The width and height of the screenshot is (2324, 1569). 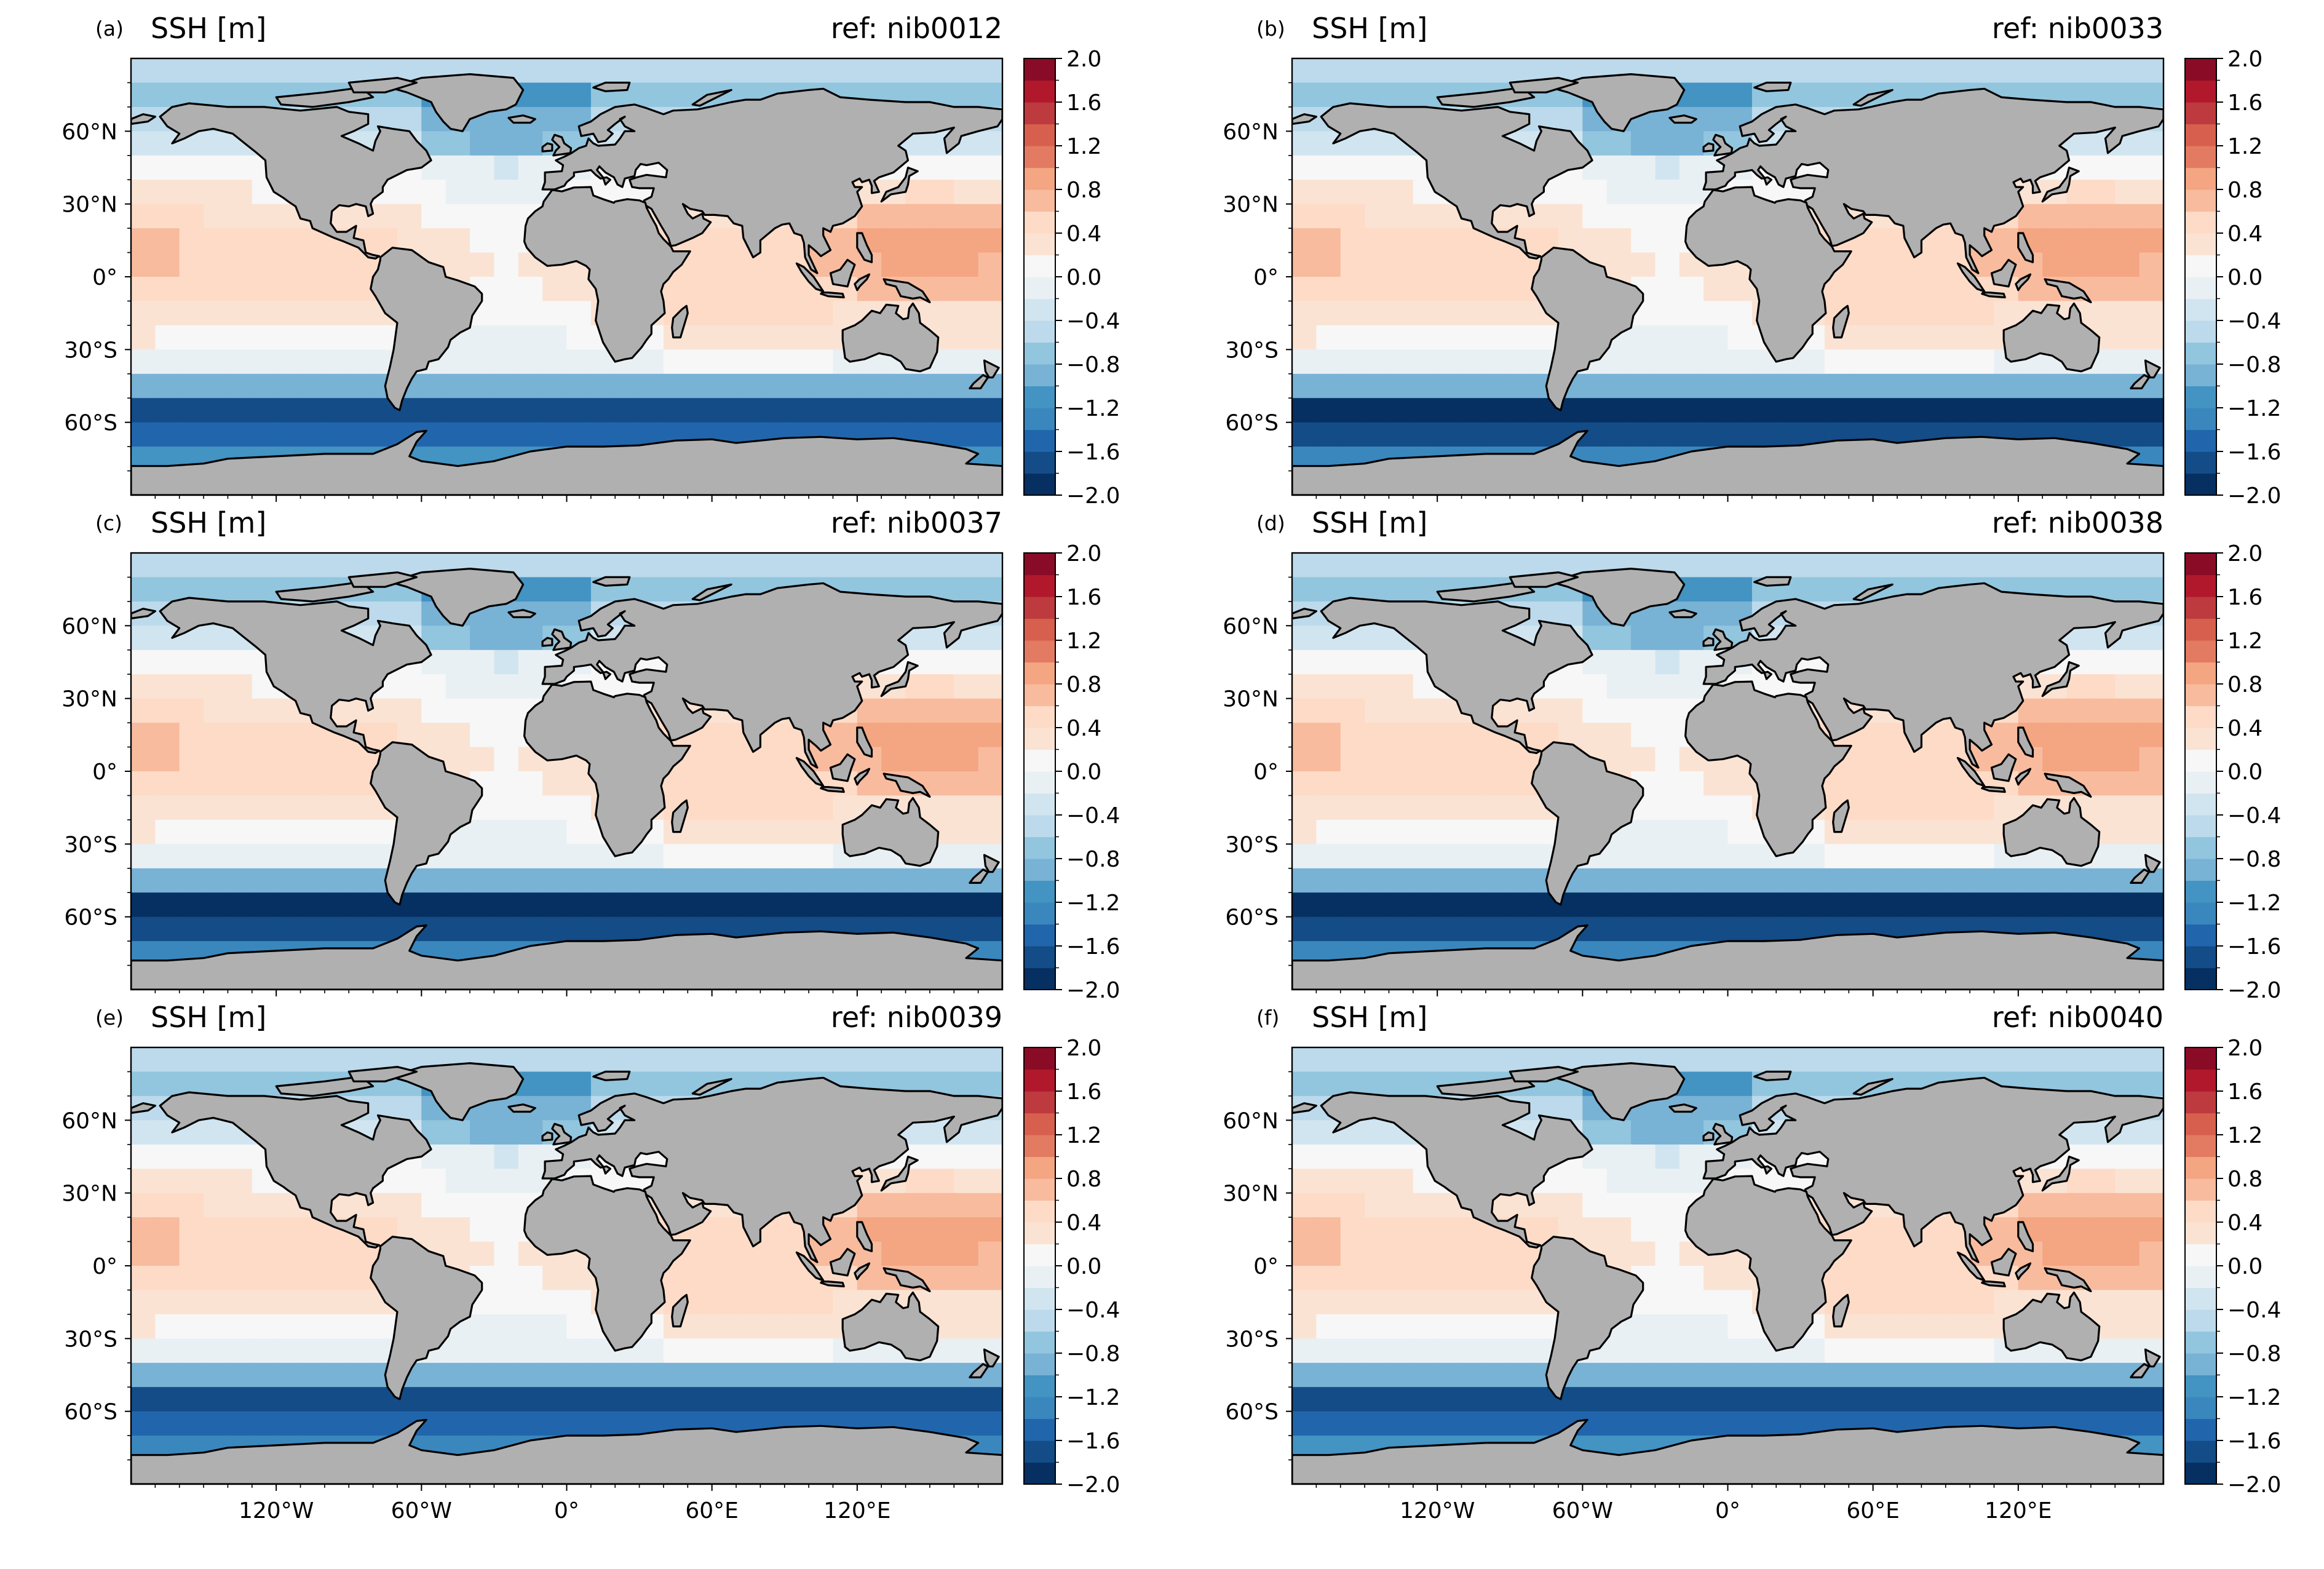 What do you see at coordinates (422, 1510) in the screenshot?
I see `lon-tick-label: 60°W` at bounding box center [422, 1510].